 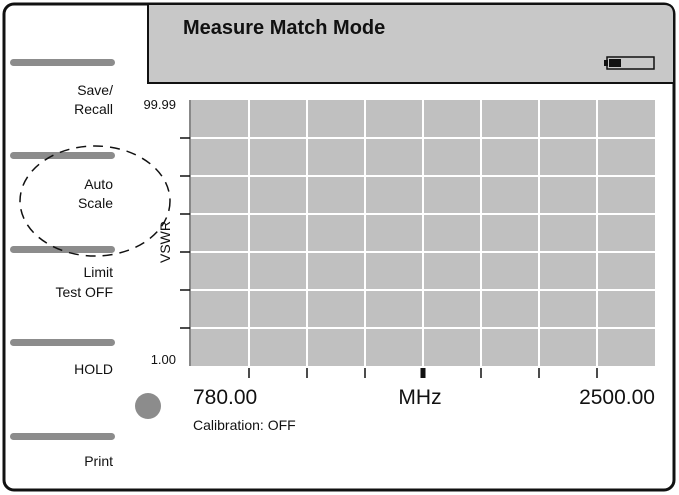 I want to click on y-axis-label: VSWR, so click(x=165, y=242).